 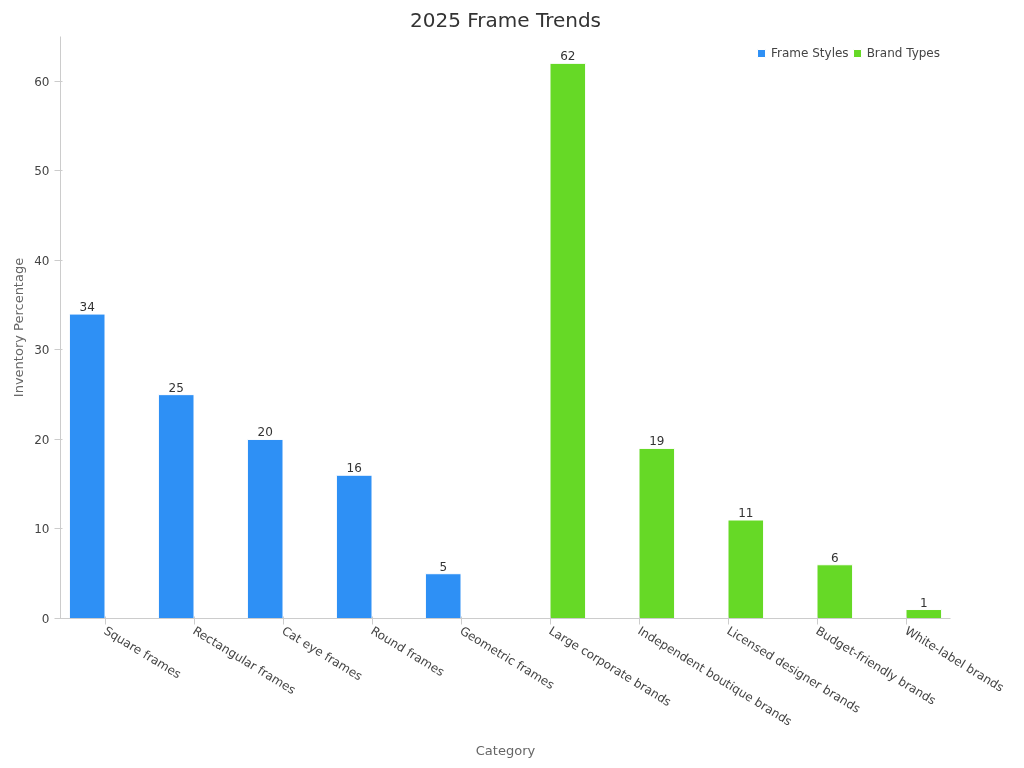 I want to click on data-label: 1, so click(x=923, y=602).